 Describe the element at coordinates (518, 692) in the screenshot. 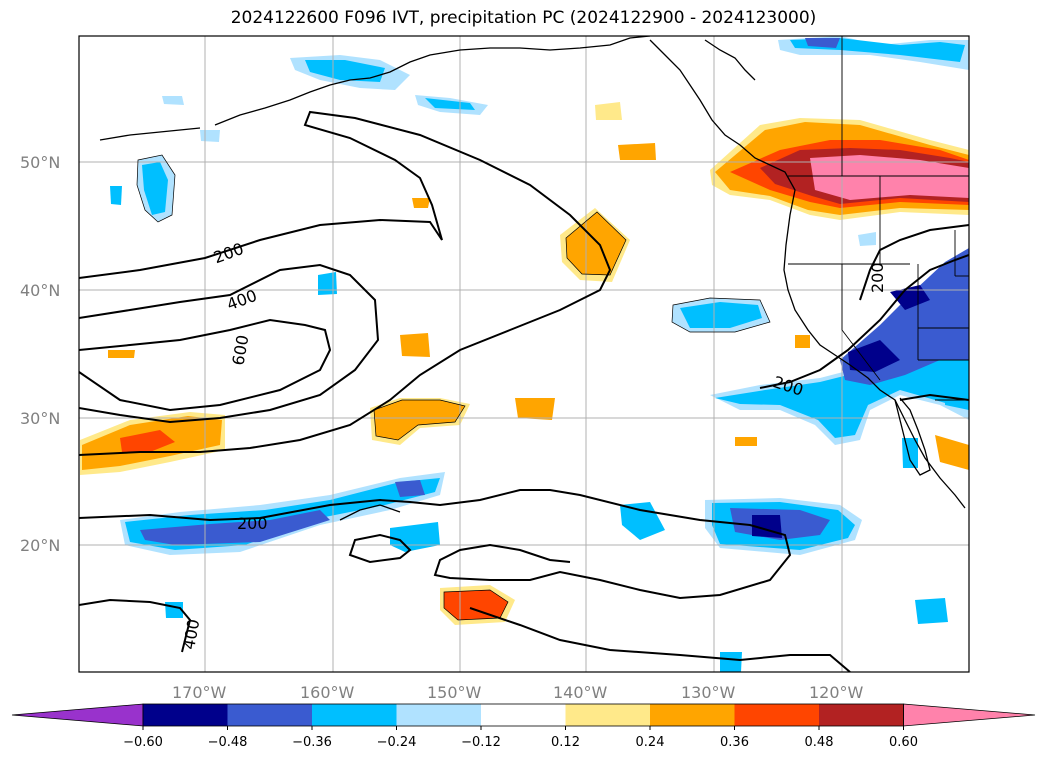

I see `longitude-labels: 170°W 160°W 150°W 140°W 130°W 120°W` at that location.